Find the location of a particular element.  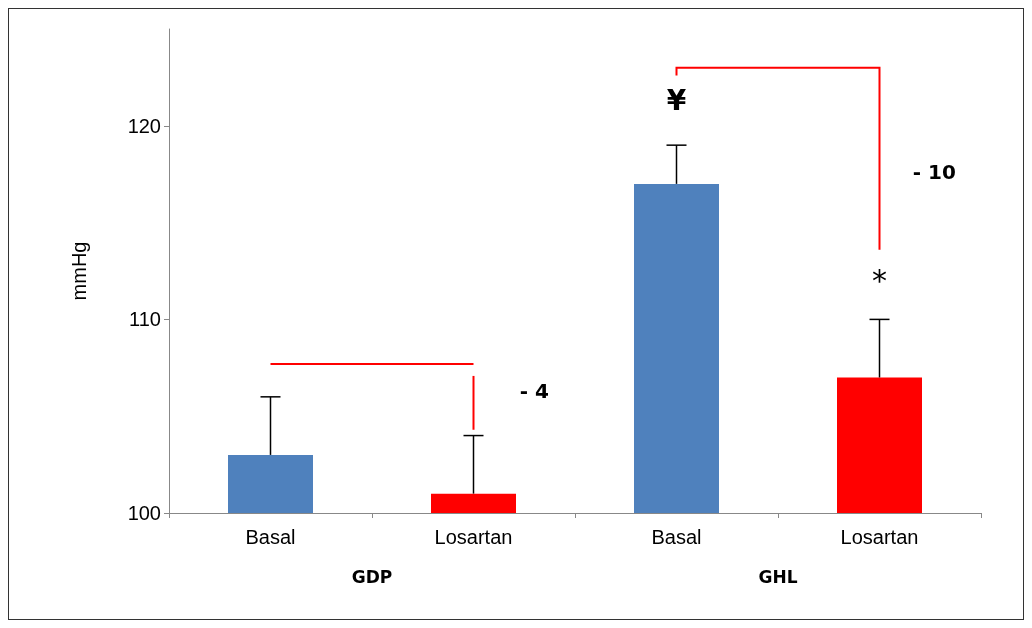

text: GHL is located at coordinates (778, 577).